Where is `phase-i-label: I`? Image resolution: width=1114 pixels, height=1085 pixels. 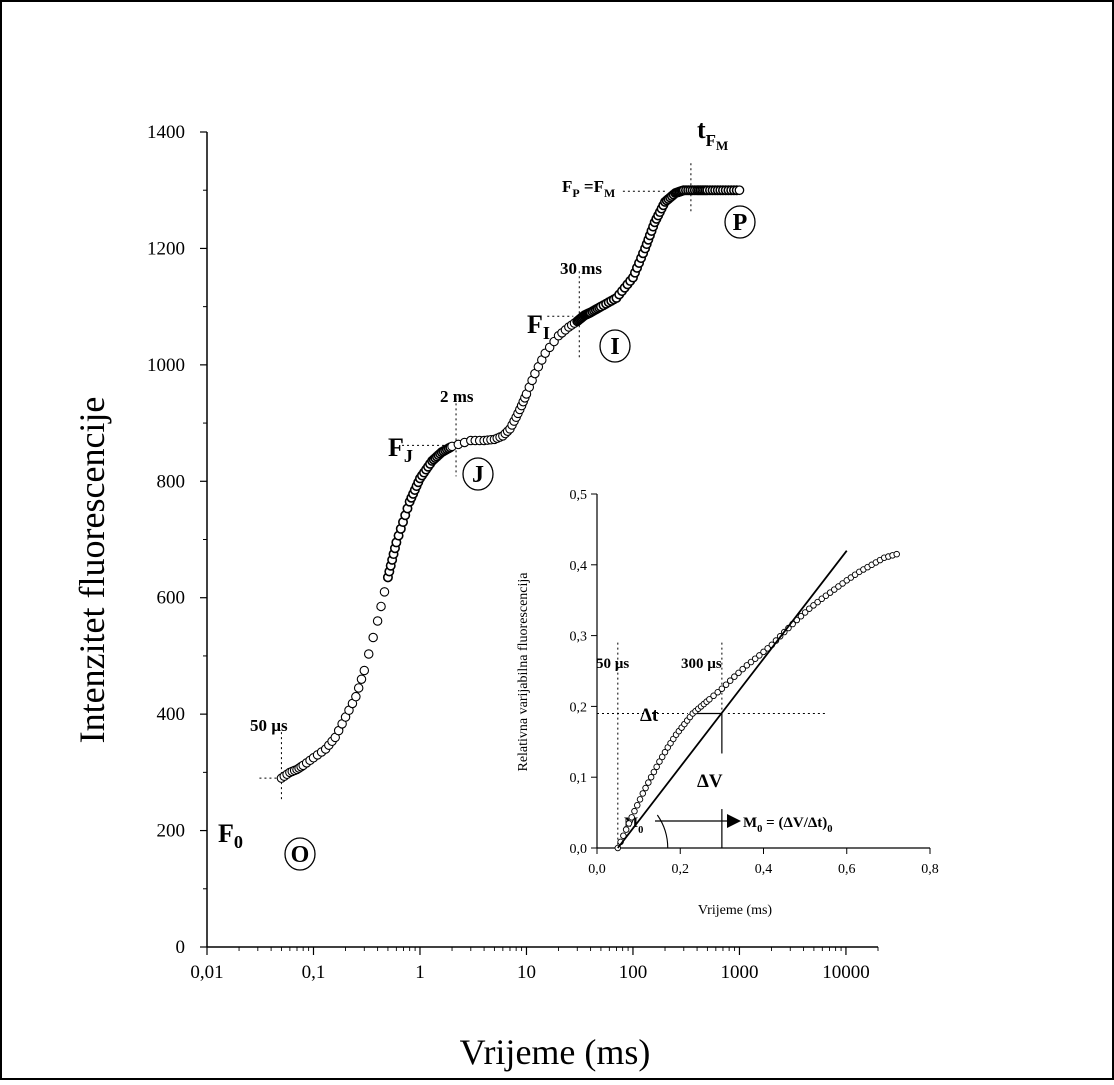
phase-i-label: I is located at coordinates (614, 347).